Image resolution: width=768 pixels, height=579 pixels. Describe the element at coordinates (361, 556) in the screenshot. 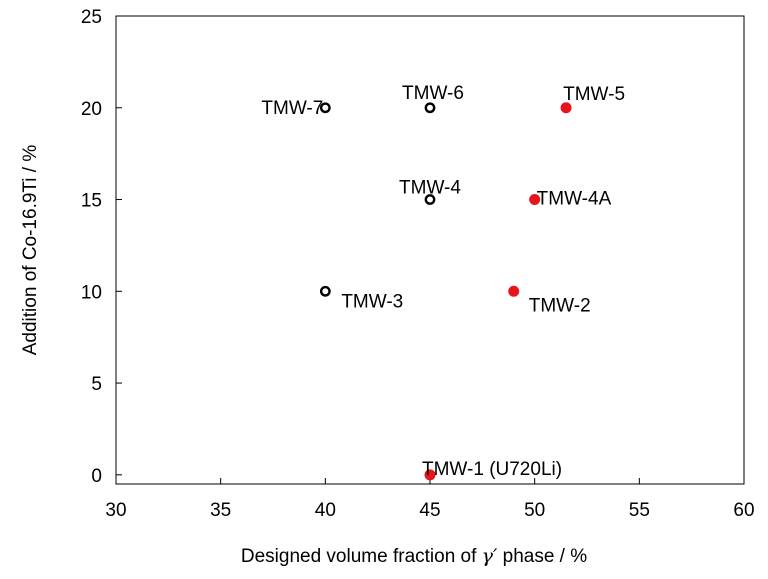

I see `x-axis-label-prefix: Designed volume fraction of` at that location.